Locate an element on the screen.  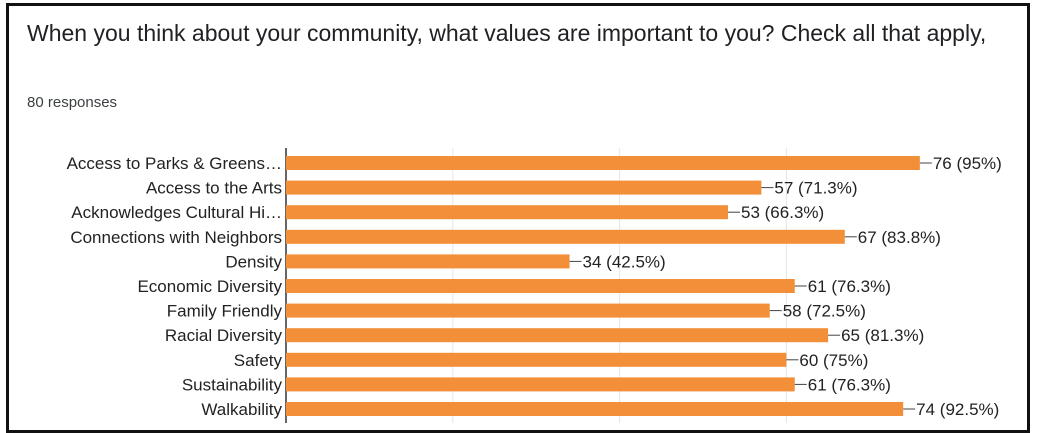
data-label: 34 (42.5%) is located at coordinates (624, 261).